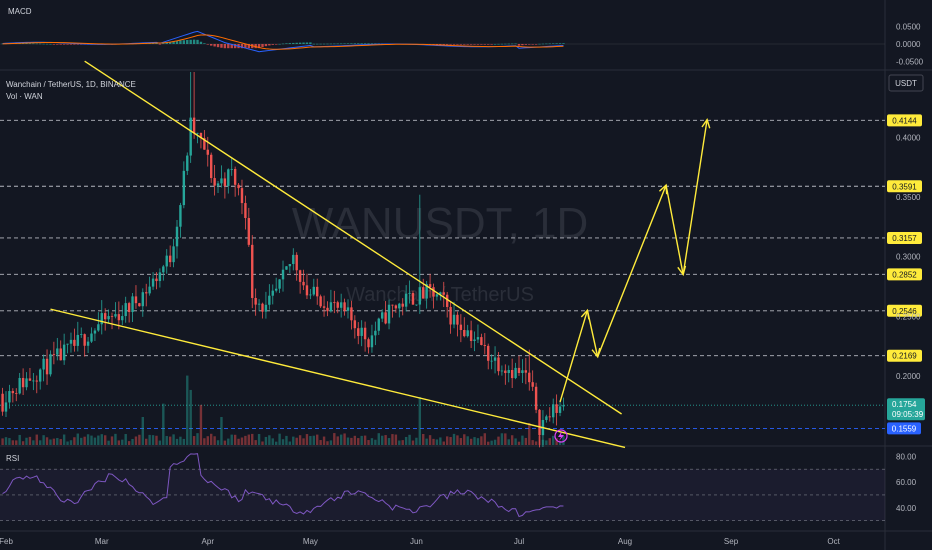  I want to click on time-axis-tick-label: Sep, so click(731, 541).